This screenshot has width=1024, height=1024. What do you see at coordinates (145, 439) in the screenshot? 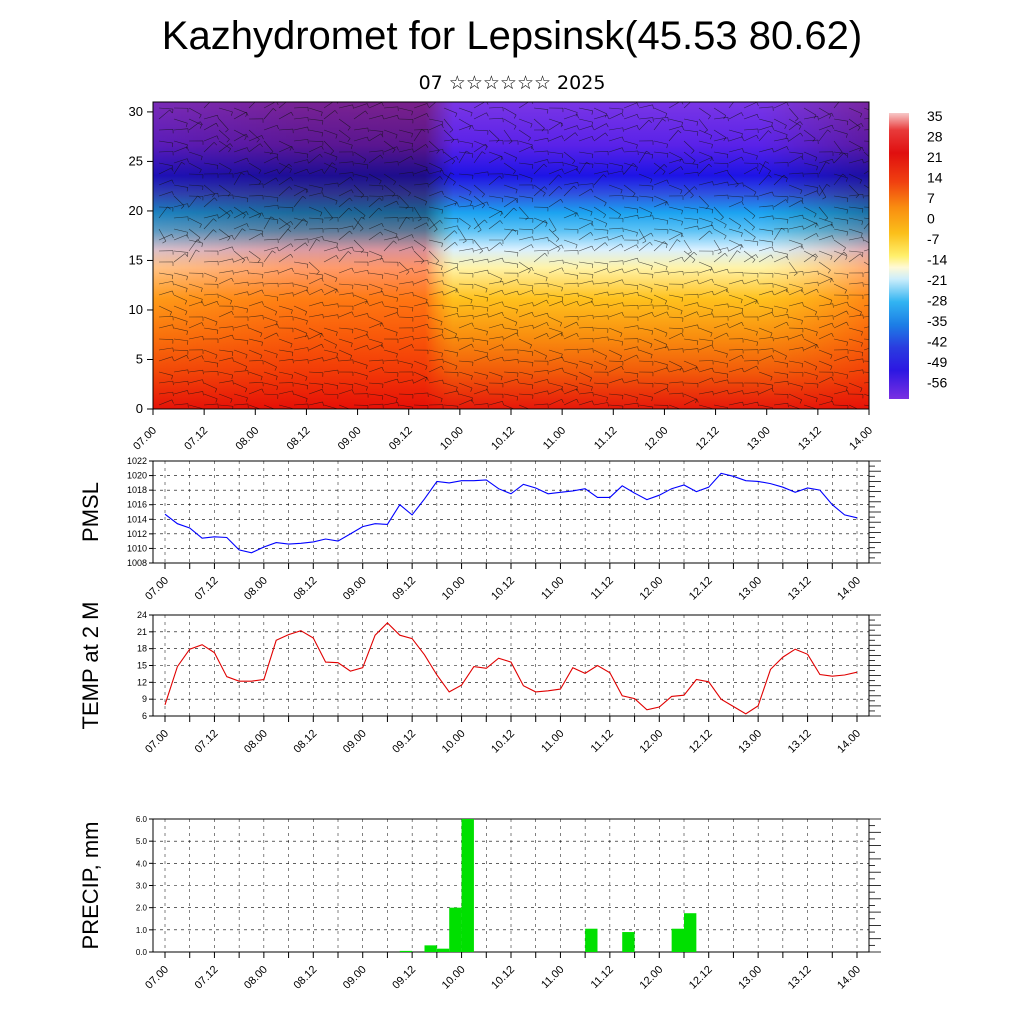
I see `heatmap-x-tick-label: 07.00` at bounding box center [145, 439].